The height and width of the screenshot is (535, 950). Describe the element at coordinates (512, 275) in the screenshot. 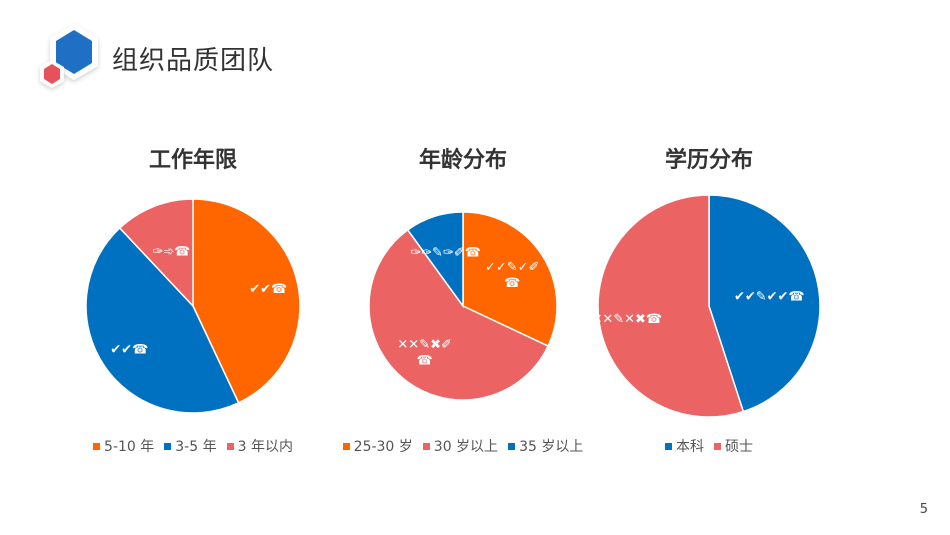

I see `slice-label: ✓✓✎✓✐ ☎` at that location.